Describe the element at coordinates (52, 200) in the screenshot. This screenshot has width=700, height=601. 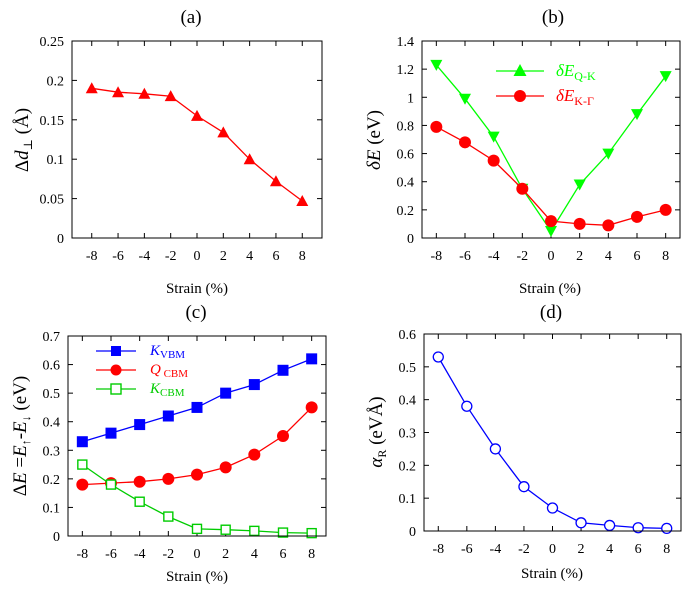
I see `y-tick-label: 0.05` at that location.